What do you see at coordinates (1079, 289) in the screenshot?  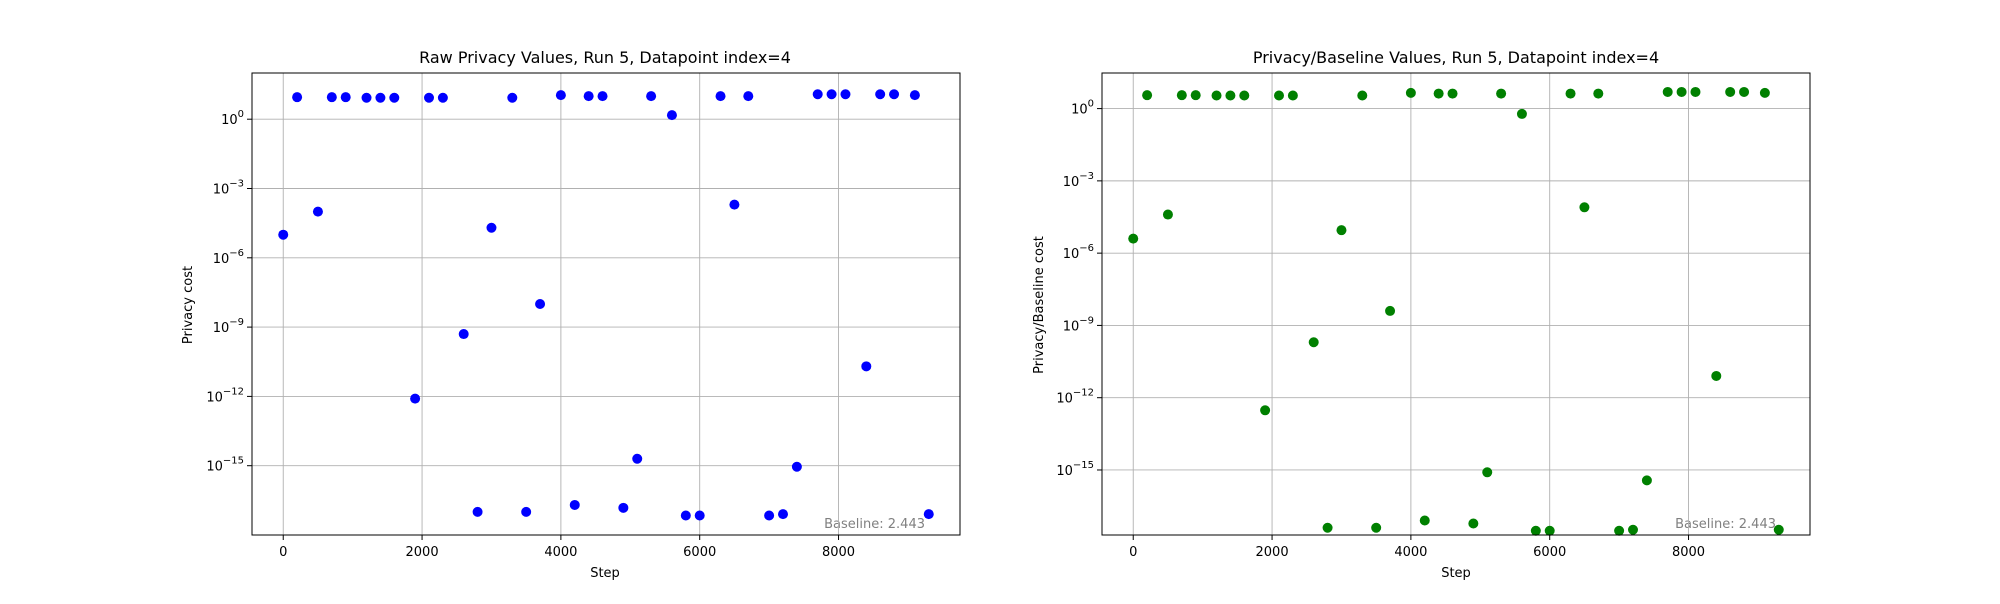 I see `y-axis-ticks: 10⁻¹⁵ 10⁻¹² 10⁻⁹ 10⁻⁶ 10⁻³ 10⁰` at bounding box center [1079, 289].